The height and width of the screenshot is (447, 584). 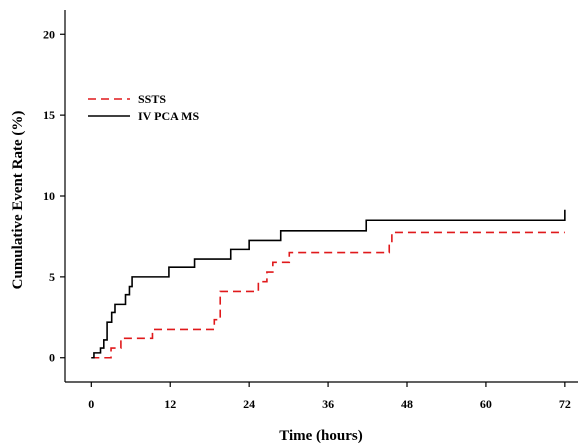 What do you see at coordinates (91, 404) in the screenshot?
I see `x-tick-label: 0` at bounding box center [91, 404].